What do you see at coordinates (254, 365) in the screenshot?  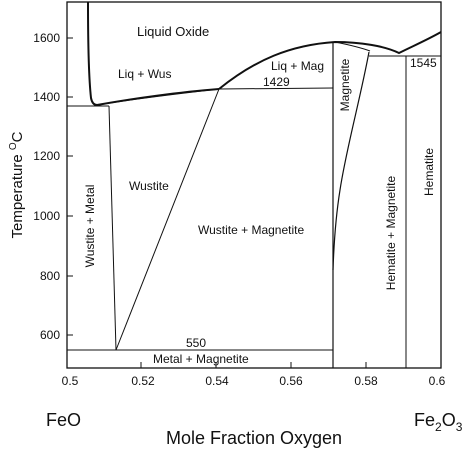 I see `x-ticks` at bounding box center [254, 365].